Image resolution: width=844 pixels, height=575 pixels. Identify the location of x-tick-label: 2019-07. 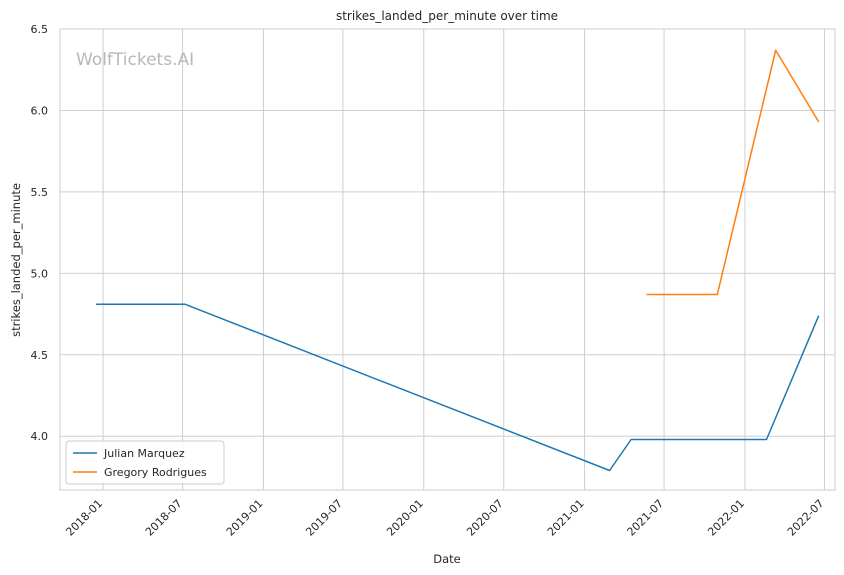
(324, 518).